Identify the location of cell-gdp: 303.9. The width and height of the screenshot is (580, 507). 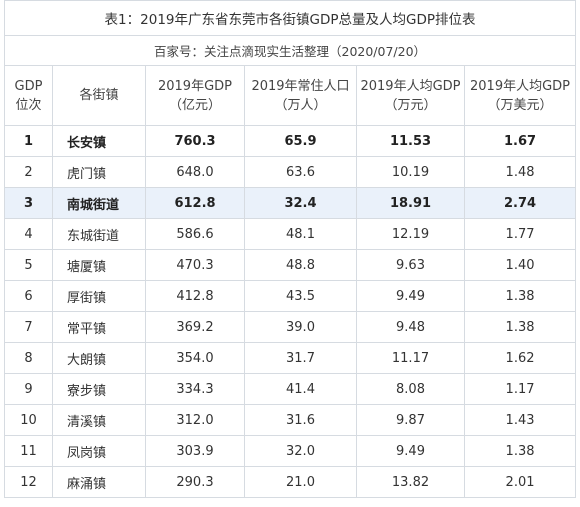
(195, 451).